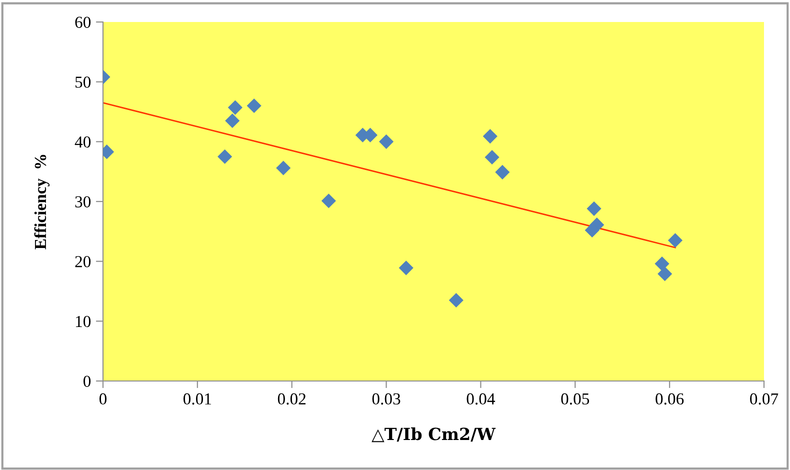  I want to click on x-tick-label: 0.04, so click(481, 399).